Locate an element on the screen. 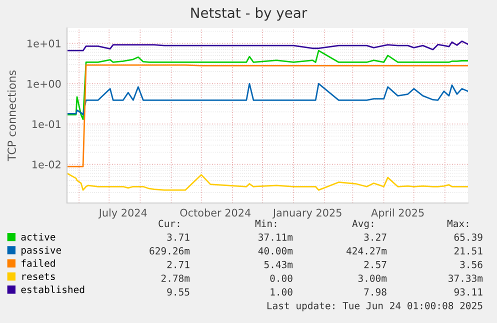 This screenshot has height=323, width=497. text: Cur: is located at coordinates (169, 224).